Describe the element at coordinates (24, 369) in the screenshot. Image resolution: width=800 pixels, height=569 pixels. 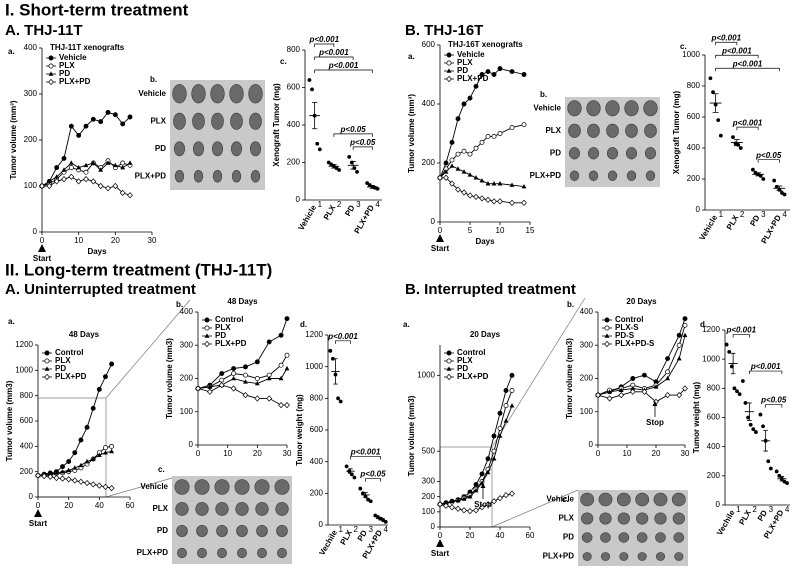
I see `y-tick-label: 1000` at that location.